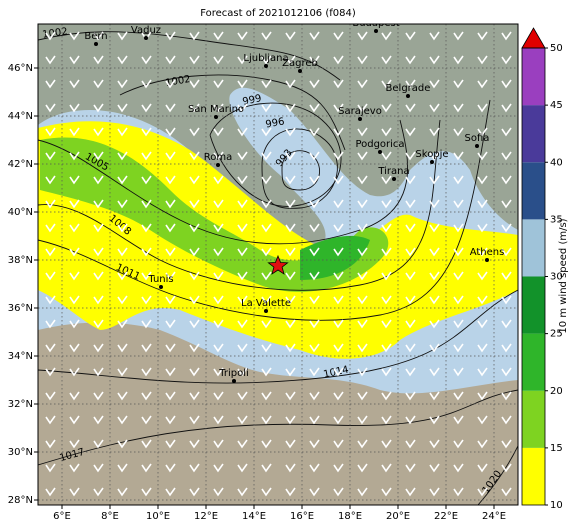  Describe the element at coordinates (393, 171) in the screenshot. I see `city-label: Tirana` at that location.